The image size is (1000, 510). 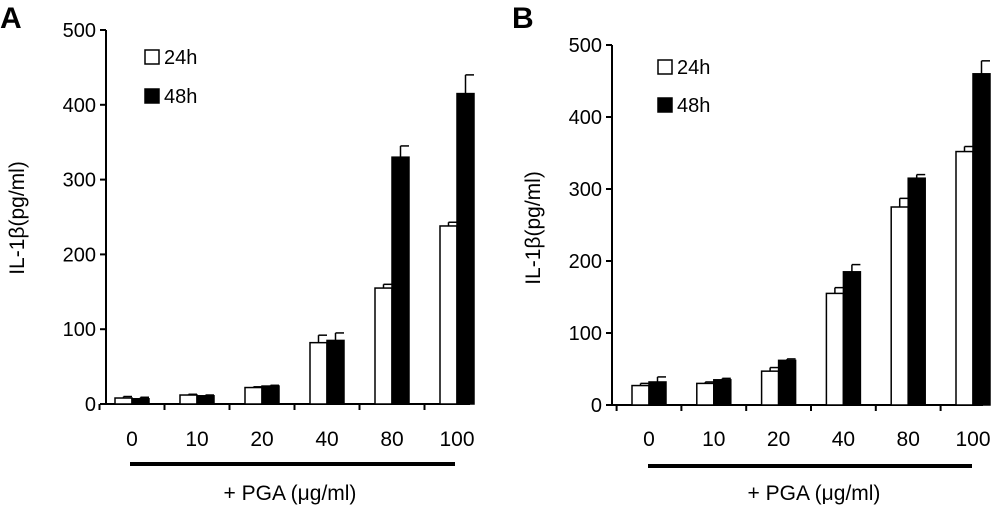 What do you see at coordinates (79, 255) in the screenshot?
I see `panel-a-y-tick-label: 200` at bounding box center [79, 255].